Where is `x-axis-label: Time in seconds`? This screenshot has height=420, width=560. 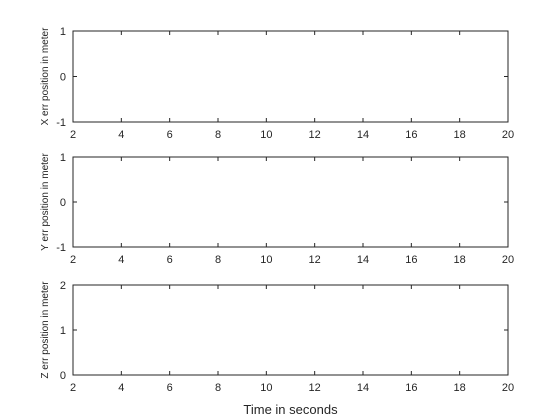 x-axis-label: Time in seconds is located at coordinates (290, 409).